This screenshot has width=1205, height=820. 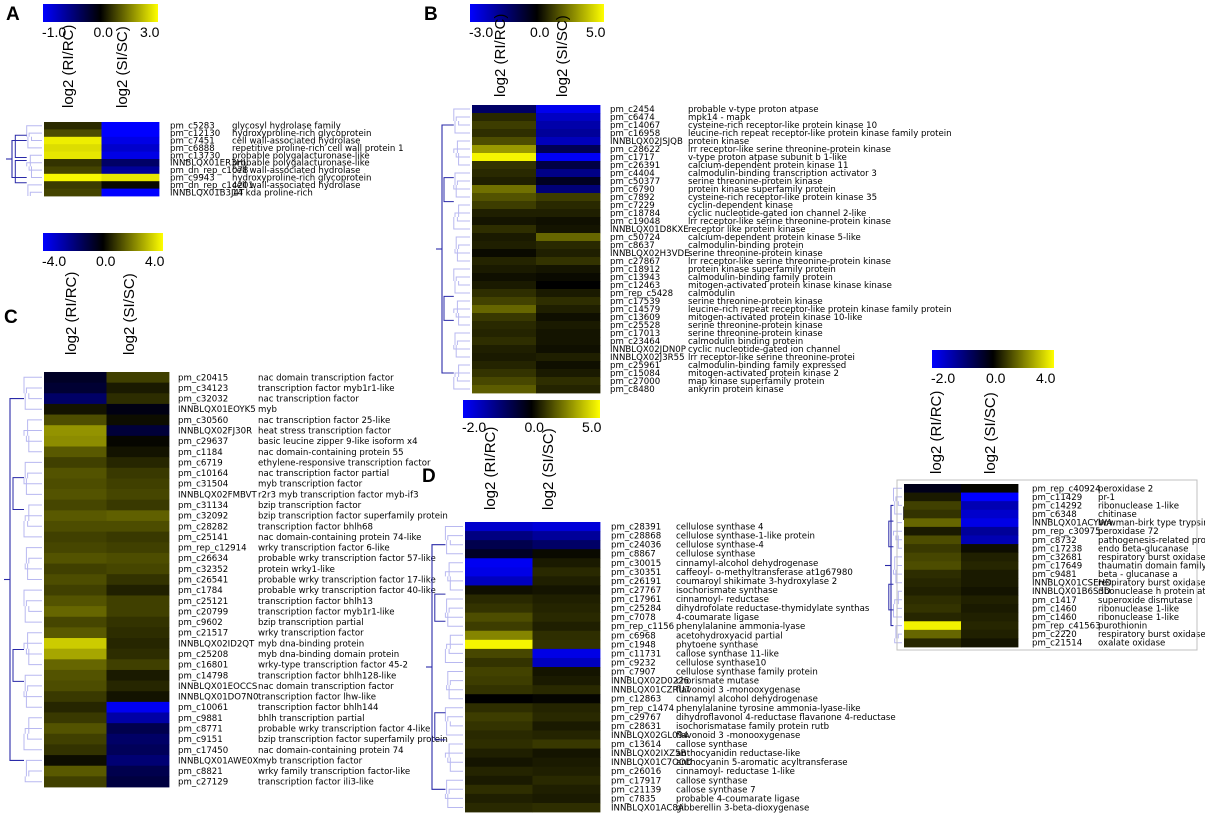 I want to click on panel-b-row-desc: calcium-dependent protein kinase 11, so click(x=768, y=166).